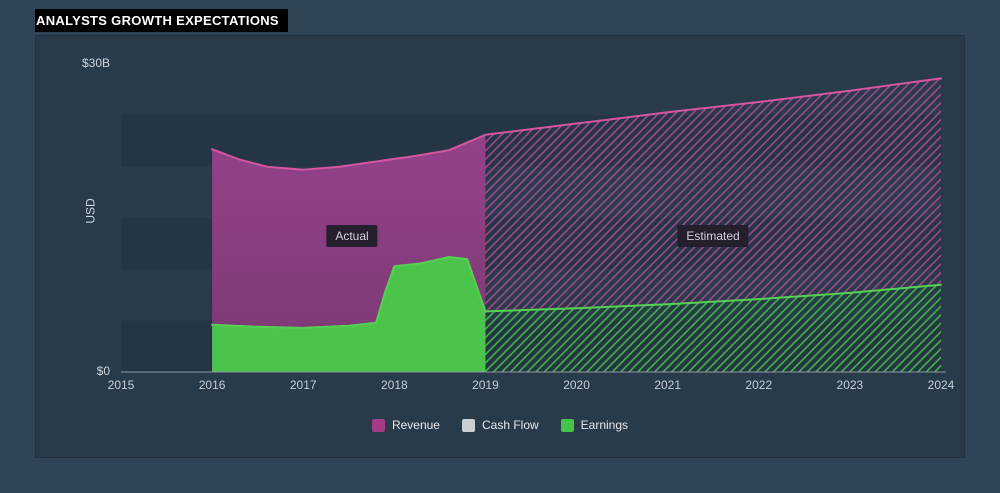 The width and height of the screenshot is (1000, 493). What do you see at coordinates (713, 328) in the screenshot?
I see `earnings-area-estimated` at bounding box center [713, 328].